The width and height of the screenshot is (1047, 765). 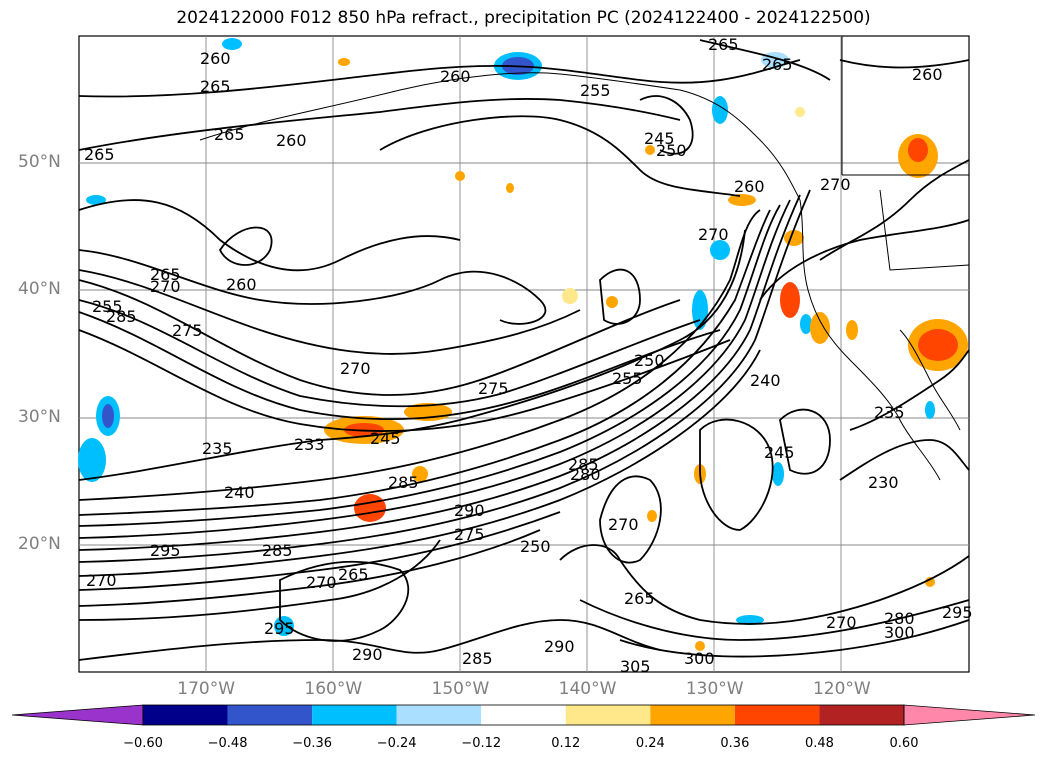 What do you see at coordinates (143, 743) in the screenshot?
I see `colorbar-tick: −0.60` at bounding box center [143, 743].